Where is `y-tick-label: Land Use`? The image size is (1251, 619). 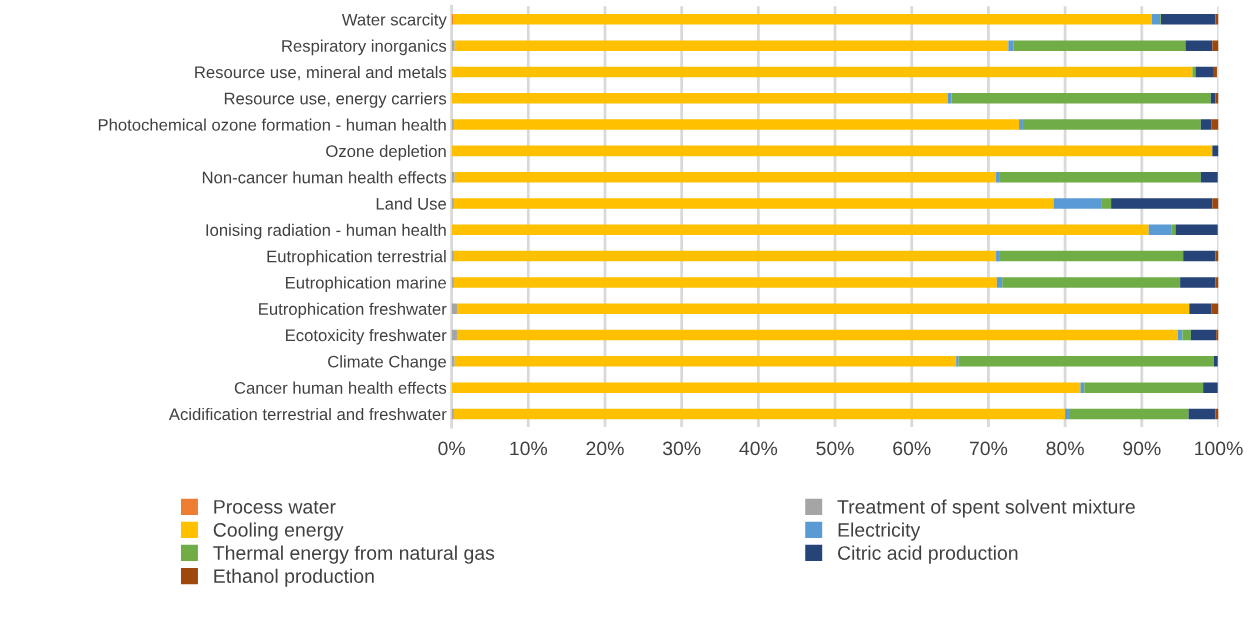
y-tick-label: Land Use is located at coordinates (411, 203).